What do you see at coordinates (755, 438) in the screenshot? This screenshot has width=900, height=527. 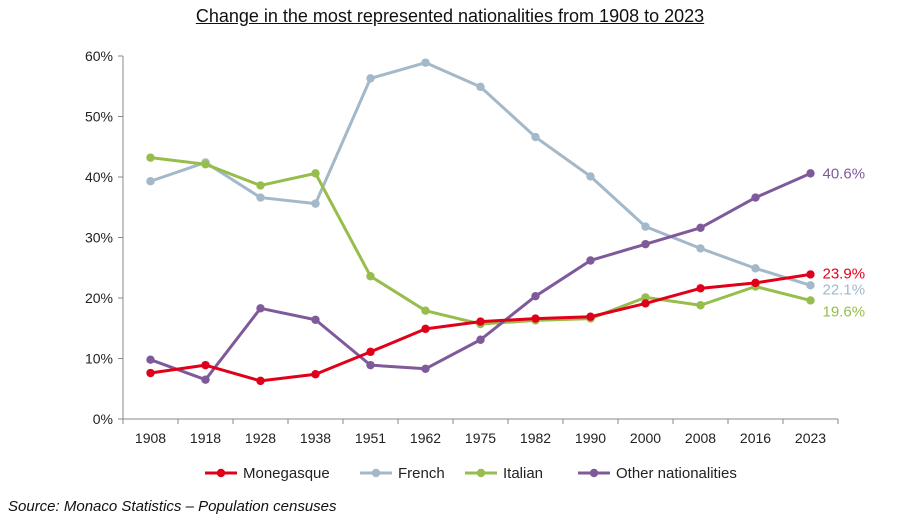 I see `x-tick-label: 2016` at bounding box center [755, 438].